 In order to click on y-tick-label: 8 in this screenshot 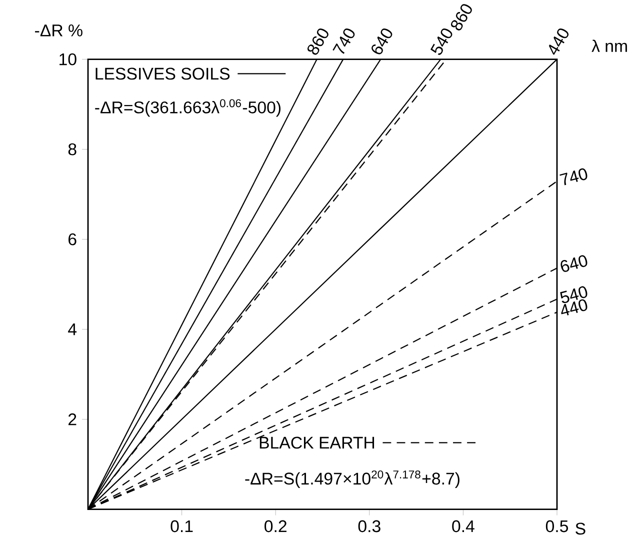, I will do `click(72, 149)`.